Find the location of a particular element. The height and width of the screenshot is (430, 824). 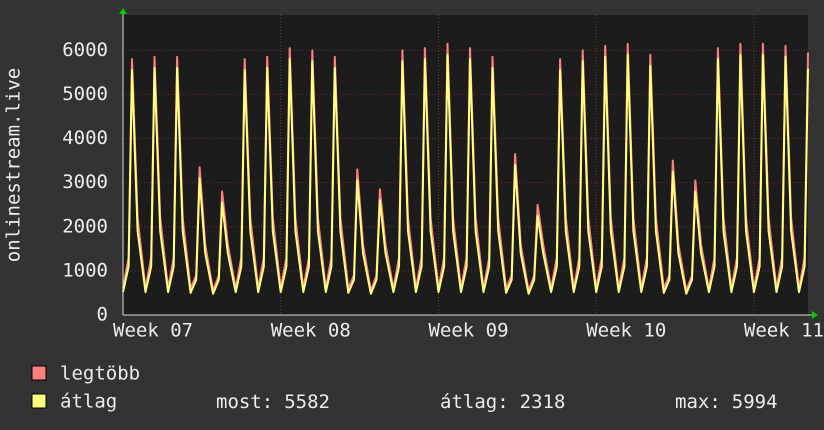

legend-label: legtöbb is located at coordinates (100, 374).